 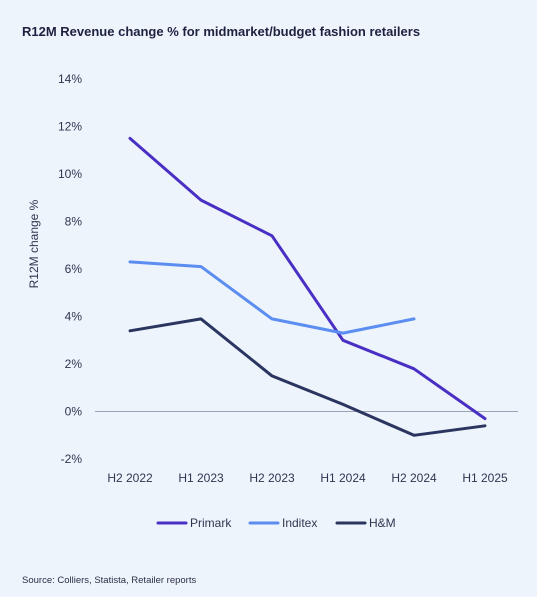 What do you see at coordinates (414, 478) in the screenshot?
I see `x-tick-label: H2 2024` at bounding box center [414, 478].